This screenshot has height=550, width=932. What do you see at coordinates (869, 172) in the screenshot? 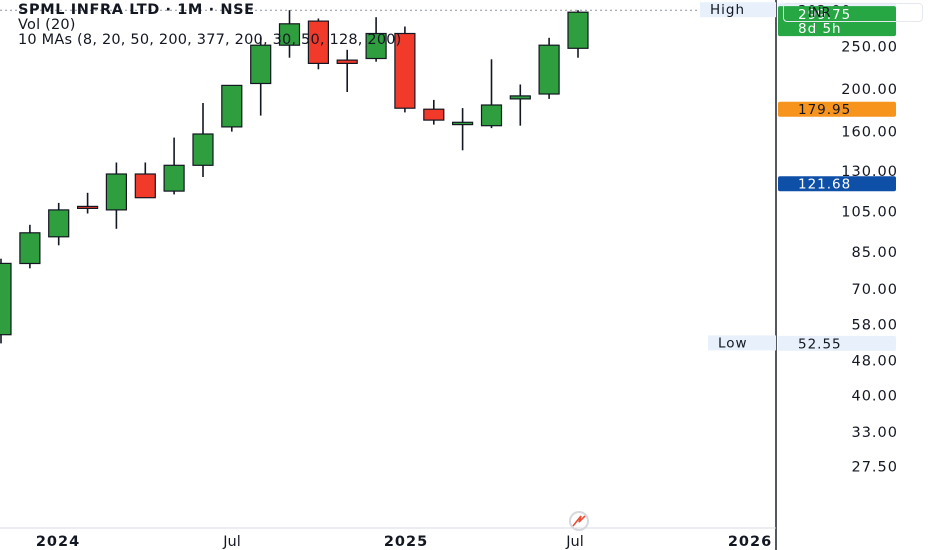
I see `price-axis-tick: 130.00` at bounding box center [869, 172].